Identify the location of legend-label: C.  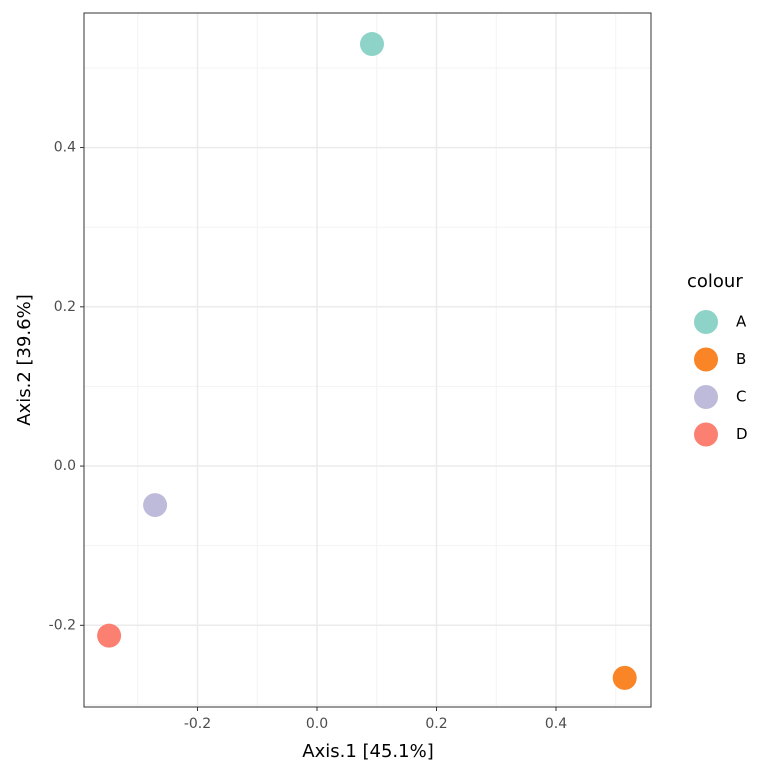
(741, 397).